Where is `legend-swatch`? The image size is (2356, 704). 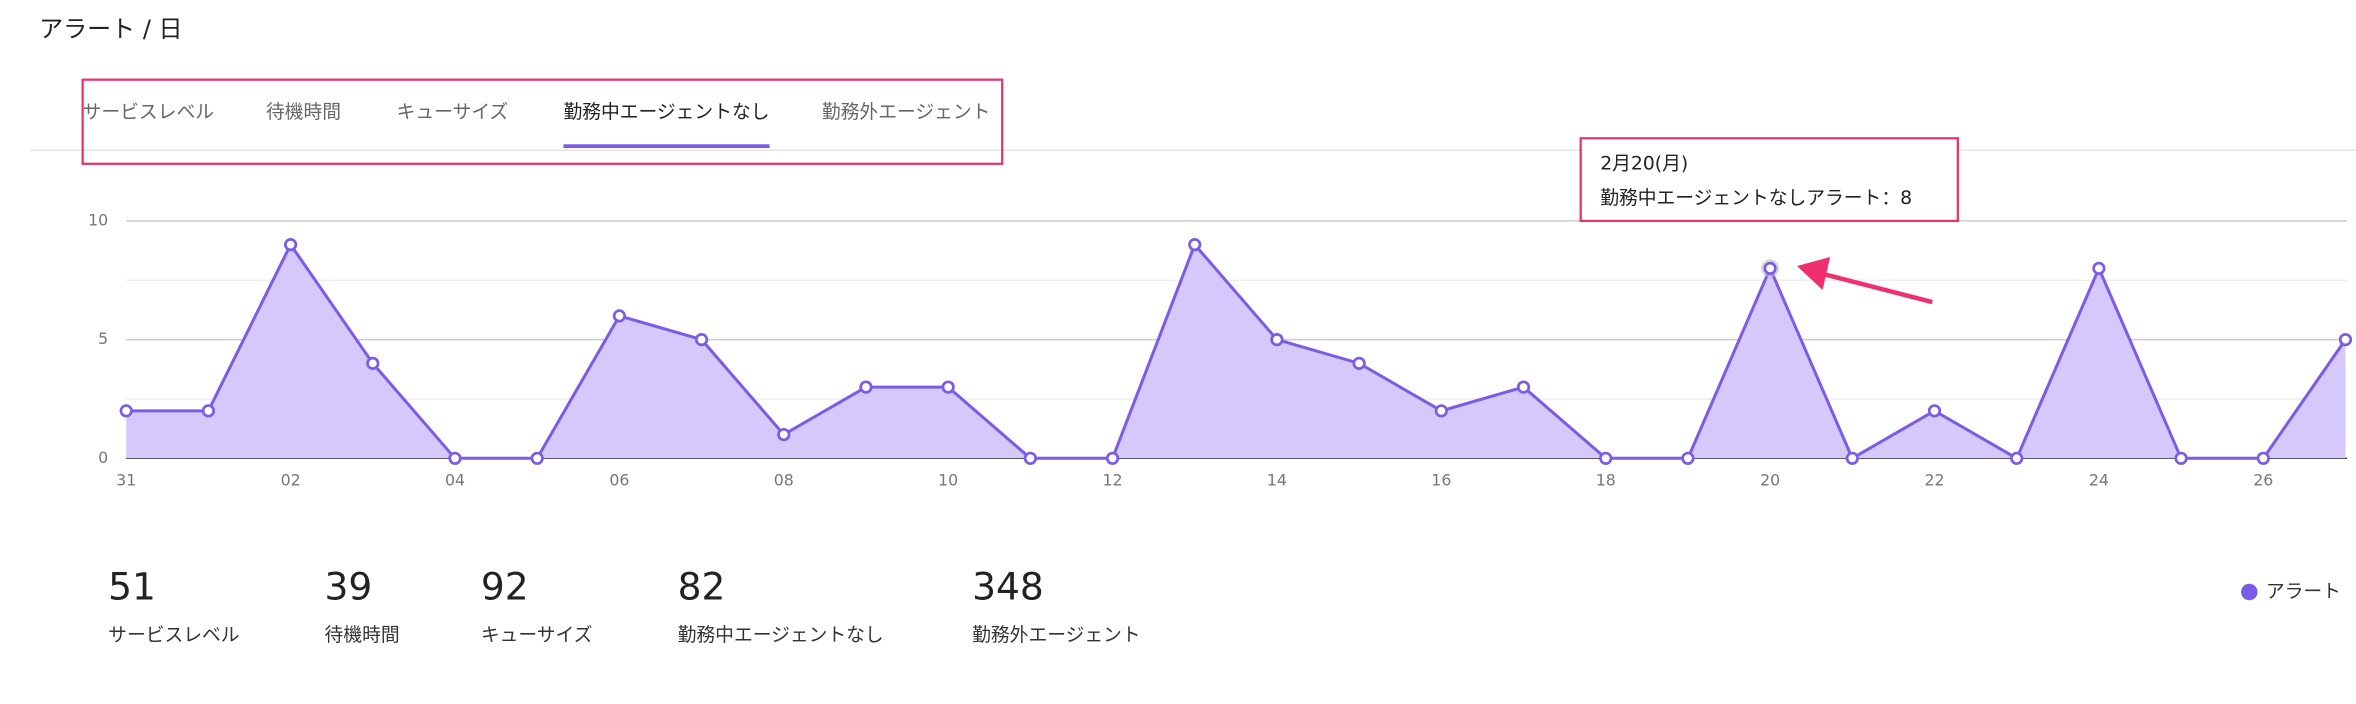
legend-swatch is located at coordinates (2249, 592).